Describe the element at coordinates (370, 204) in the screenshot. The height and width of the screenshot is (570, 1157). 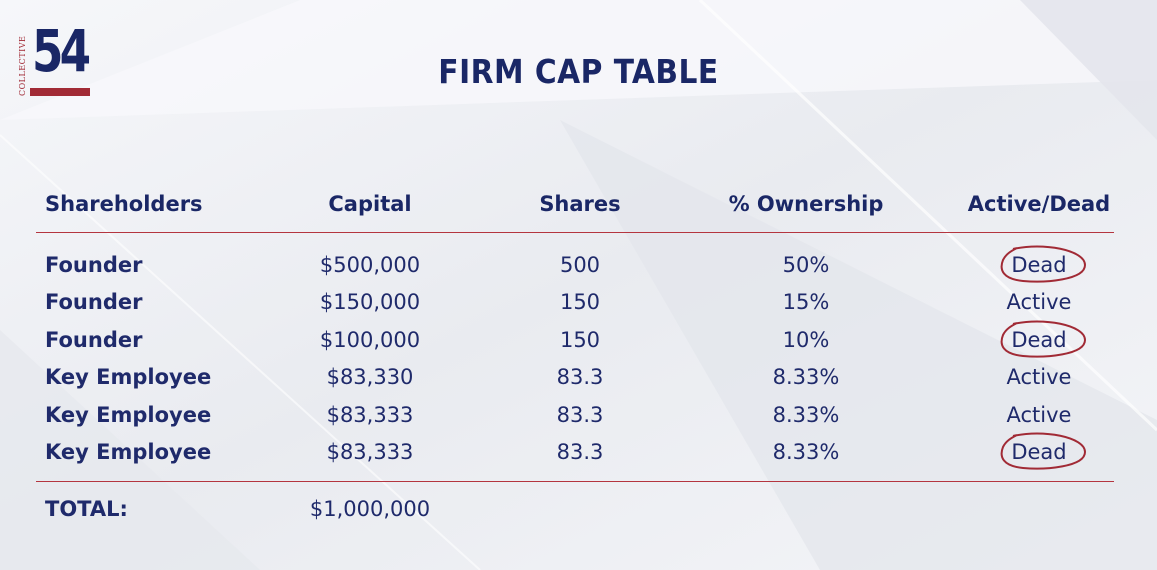
I see `column-header-capital: Capital` at that location.